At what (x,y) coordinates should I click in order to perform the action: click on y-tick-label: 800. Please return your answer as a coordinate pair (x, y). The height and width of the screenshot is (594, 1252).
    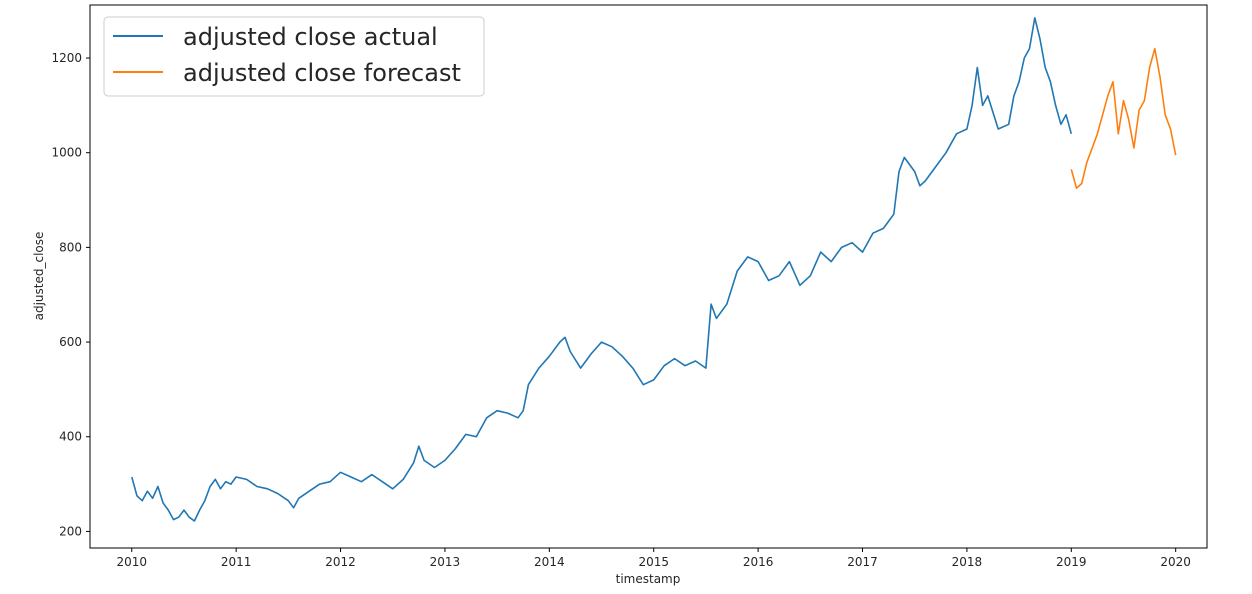
    Looking at the image, I should click on (70, 247).